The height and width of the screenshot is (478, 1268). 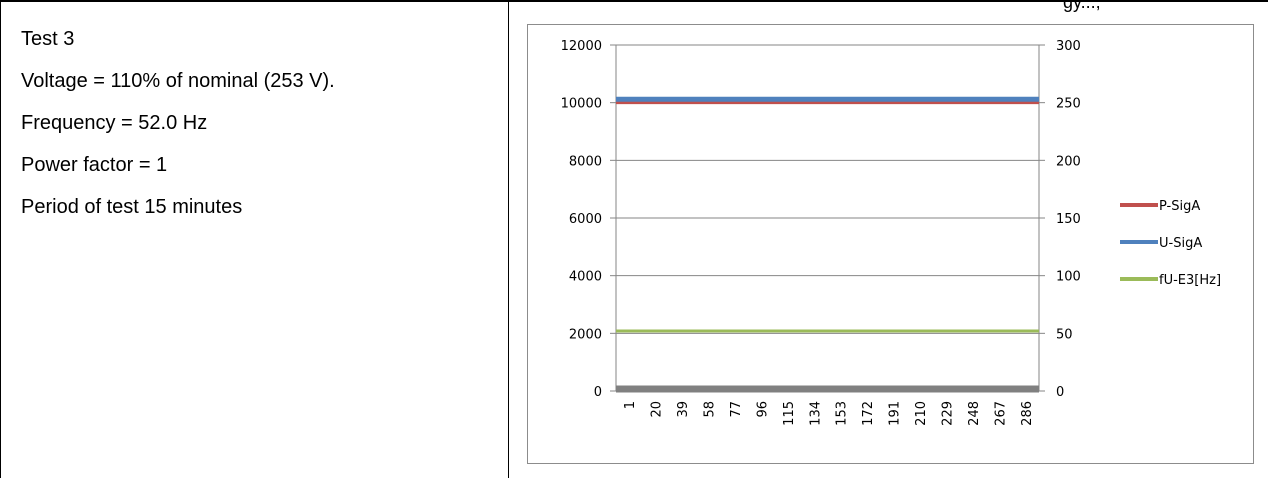 I want to click on x-axis-tick-label: 191, so click(x=895, y=413).